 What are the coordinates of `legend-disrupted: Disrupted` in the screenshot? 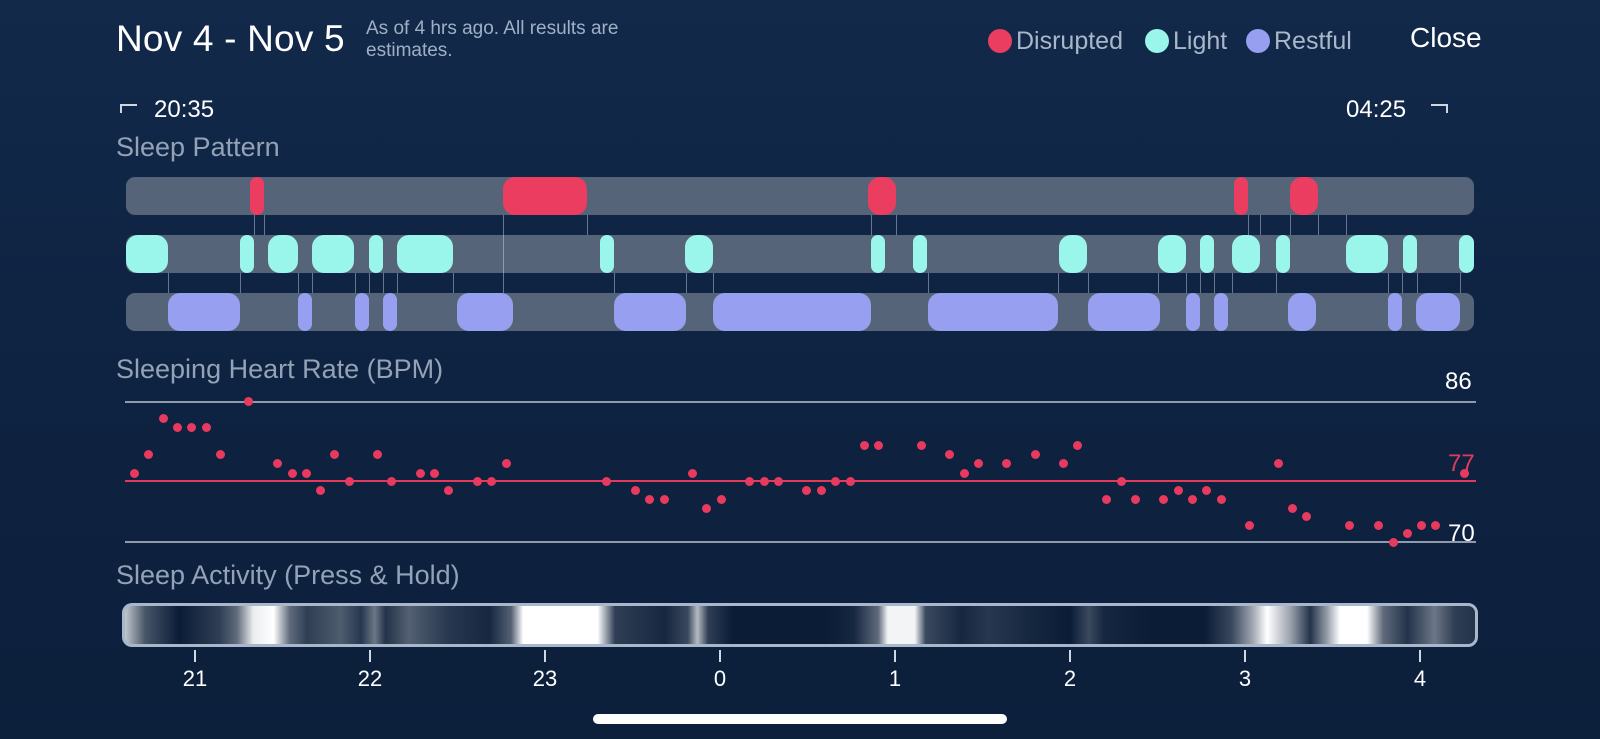 It's located at (1055, 41).